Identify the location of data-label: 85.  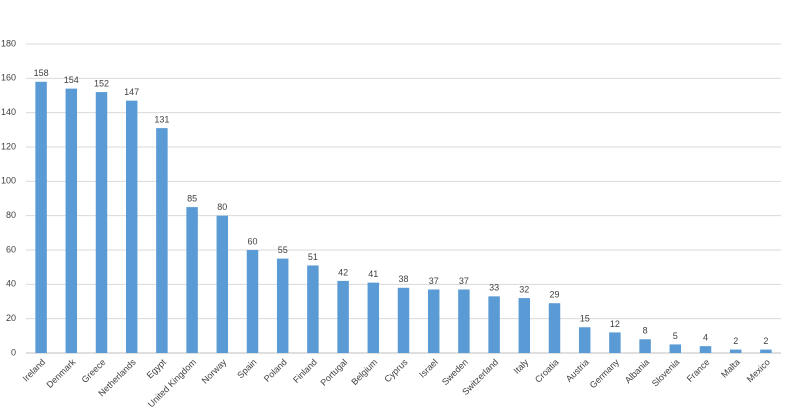
(192, 198).